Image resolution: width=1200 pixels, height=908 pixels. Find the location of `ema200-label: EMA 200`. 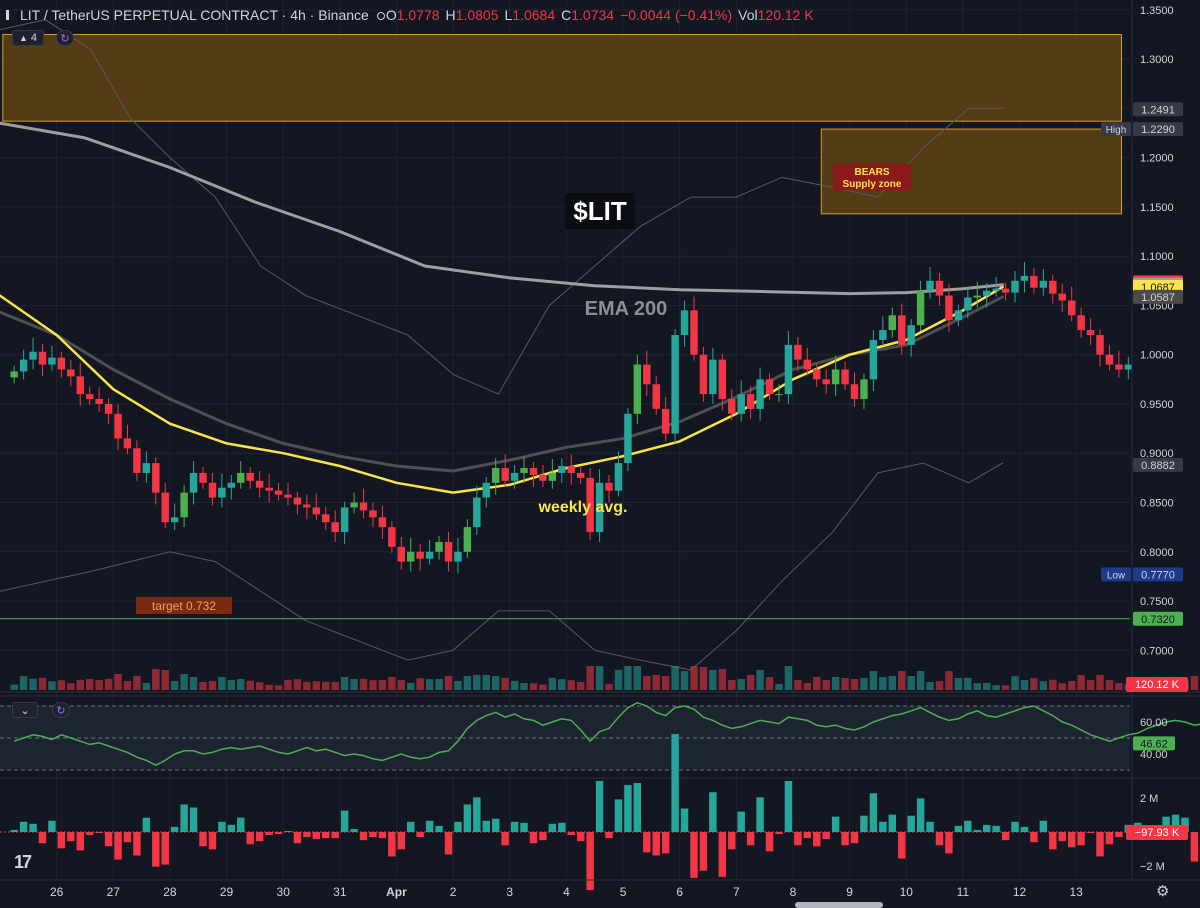

ema200-label: EMA 200 is located at coordinates (626, 309).